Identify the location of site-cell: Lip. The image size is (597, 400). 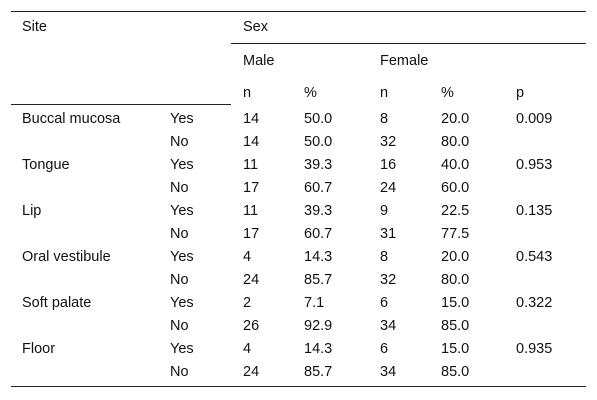
(32, 211).